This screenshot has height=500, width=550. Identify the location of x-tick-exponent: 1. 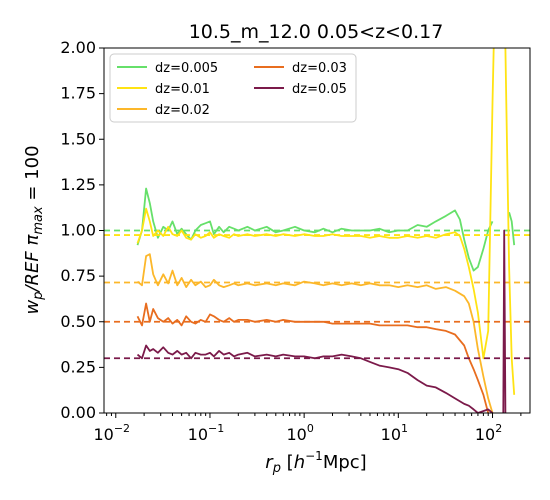
(404, 428).